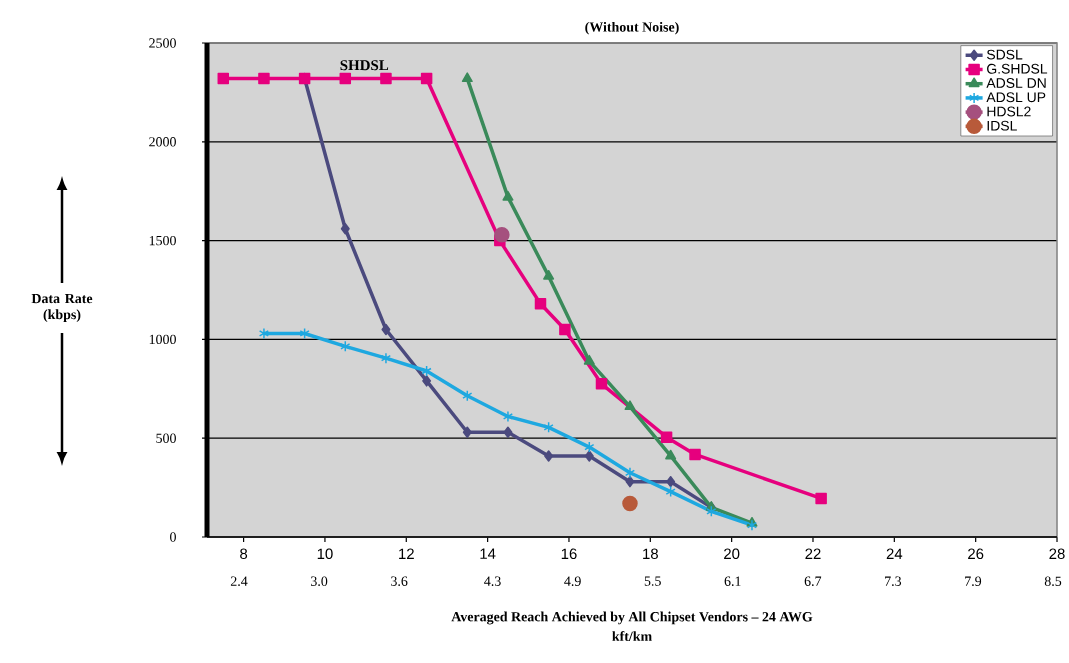  Describe the element at coordinates (1053, 581) in the screenshot. I see `x2-tick-label: 8.5` at that location.